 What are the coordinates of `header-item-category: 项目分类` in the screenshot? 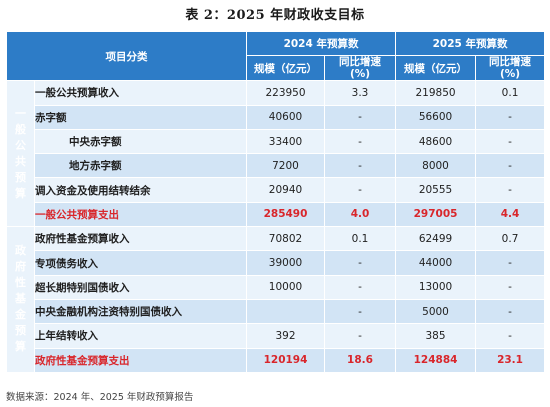 It's located at (126, 56).